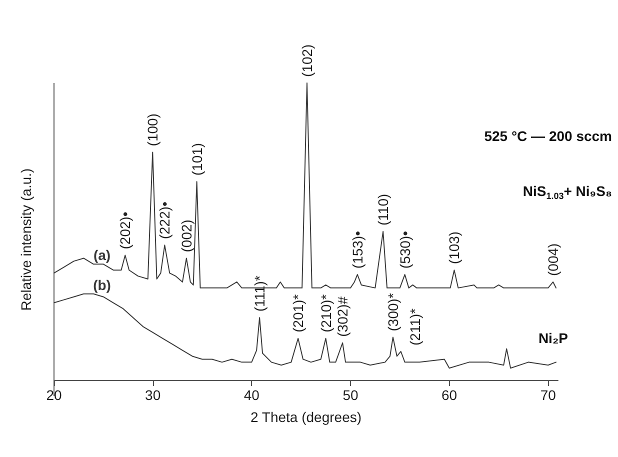 This screenshot has width=618, height=457. What do you see at coordinates (196, 159) in the screenshot?
I see `annotation: (101)` at bounding box center [196, 159].